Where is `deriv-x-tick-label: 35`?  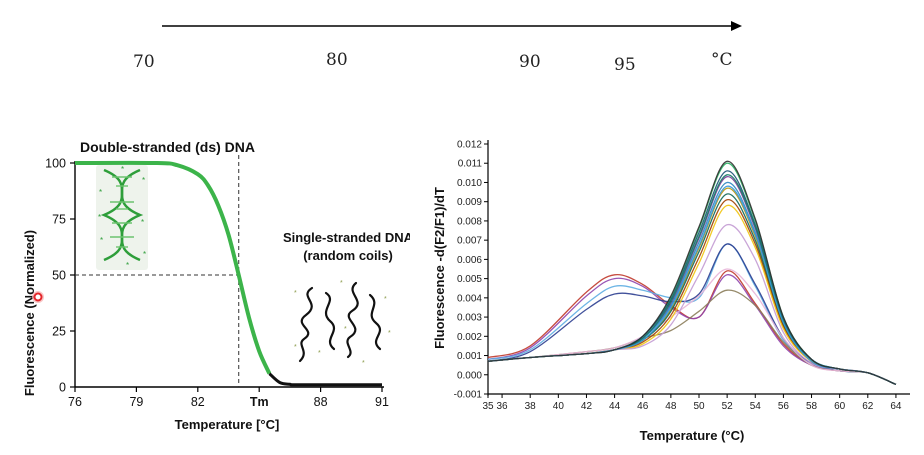 deriv-x-tick-label: 35 is located at coordinates (488, 406).